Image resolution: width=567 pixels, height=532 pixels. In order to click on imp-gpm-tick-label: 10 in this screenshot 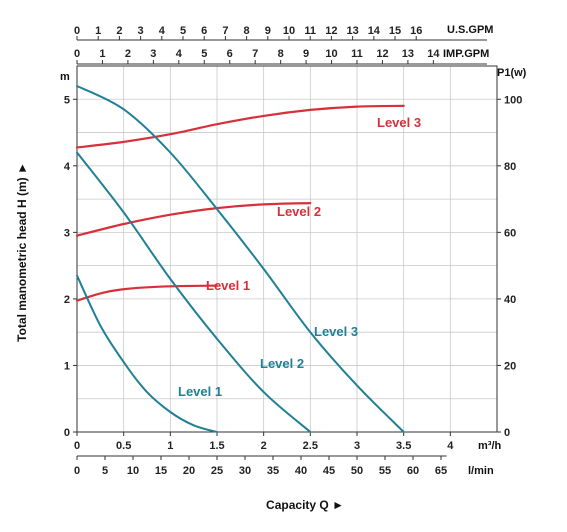, I will do `click(331, 54)`.